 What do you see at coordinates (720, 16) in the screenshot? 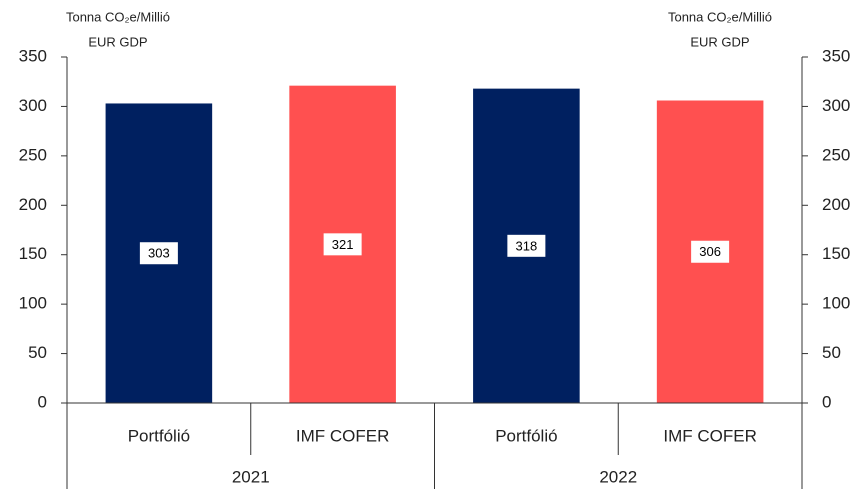
I see `y2-axis-label: Tonna CO₂e/Millió` at bounding box center [720, 16].